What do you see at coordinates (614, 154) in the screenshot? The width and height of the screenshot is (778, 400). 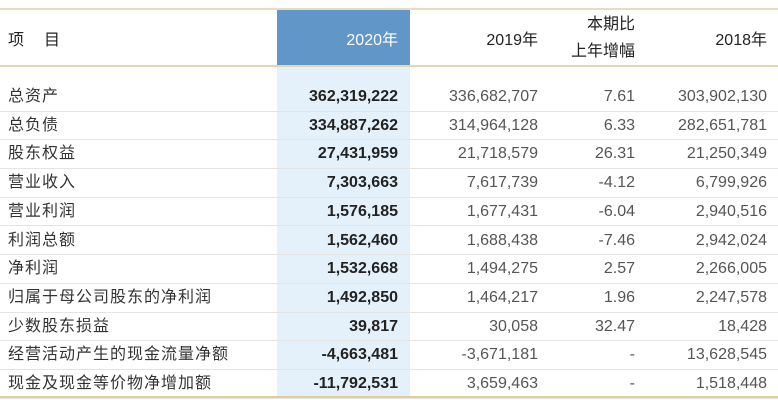 I see `value-change: 26.31` at bounding box center [614, 154].